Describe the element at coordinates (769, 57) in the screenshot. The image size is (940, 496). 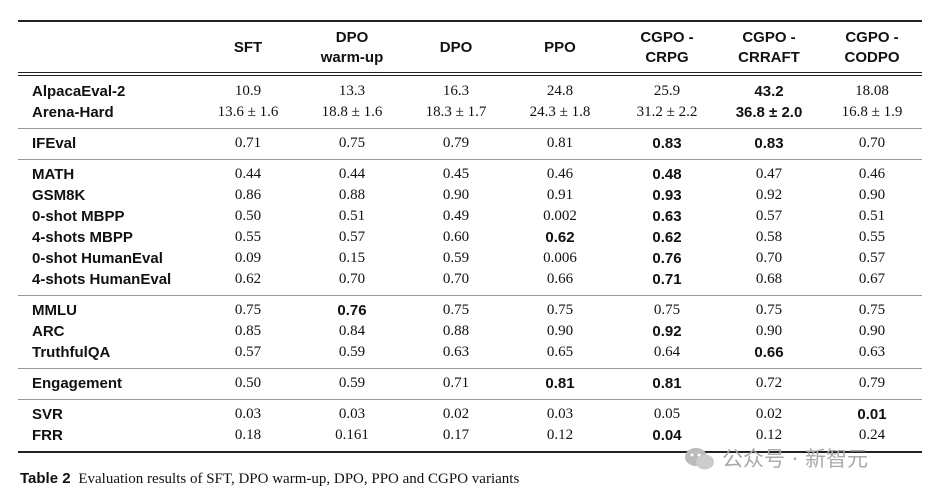
I see `column-header: CRRAFT` at that location.